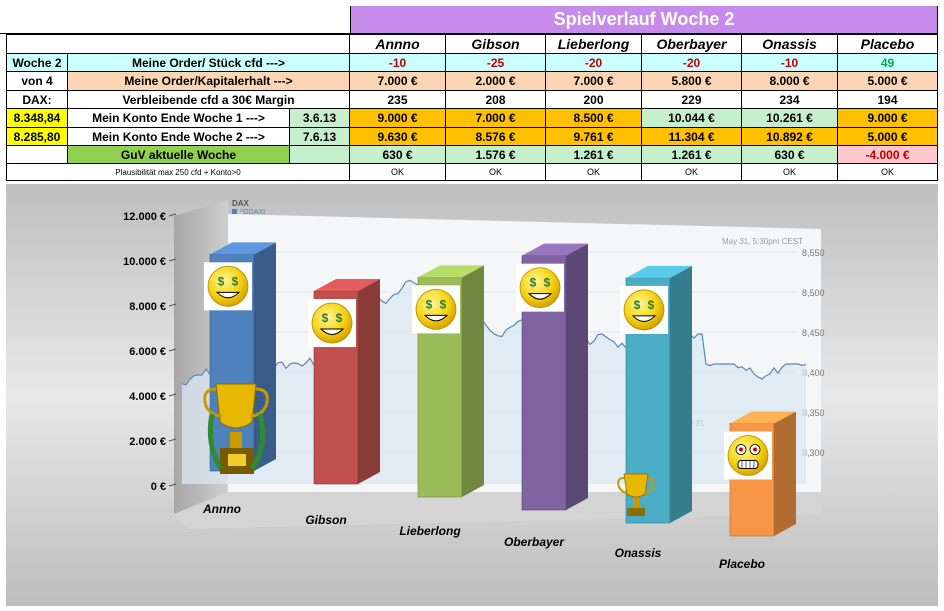  What do you see at coordinates (692, 155) in the screenshot?
I see `guv-4: 1.261 €` at bounding box center [692, 155].